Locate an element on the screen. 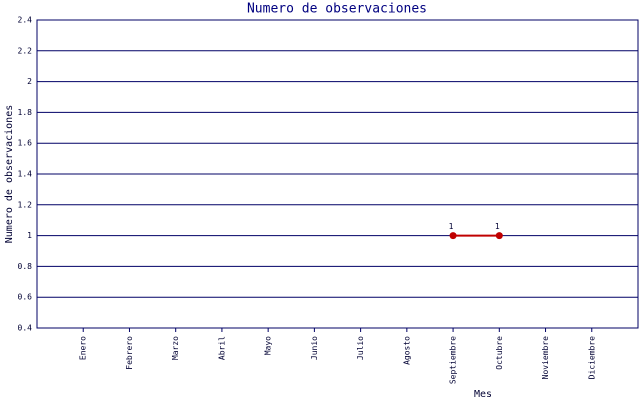 The width and height of the screenshot is (640, 400). x-tick-label: Junio is located at coordinates (314, 348).